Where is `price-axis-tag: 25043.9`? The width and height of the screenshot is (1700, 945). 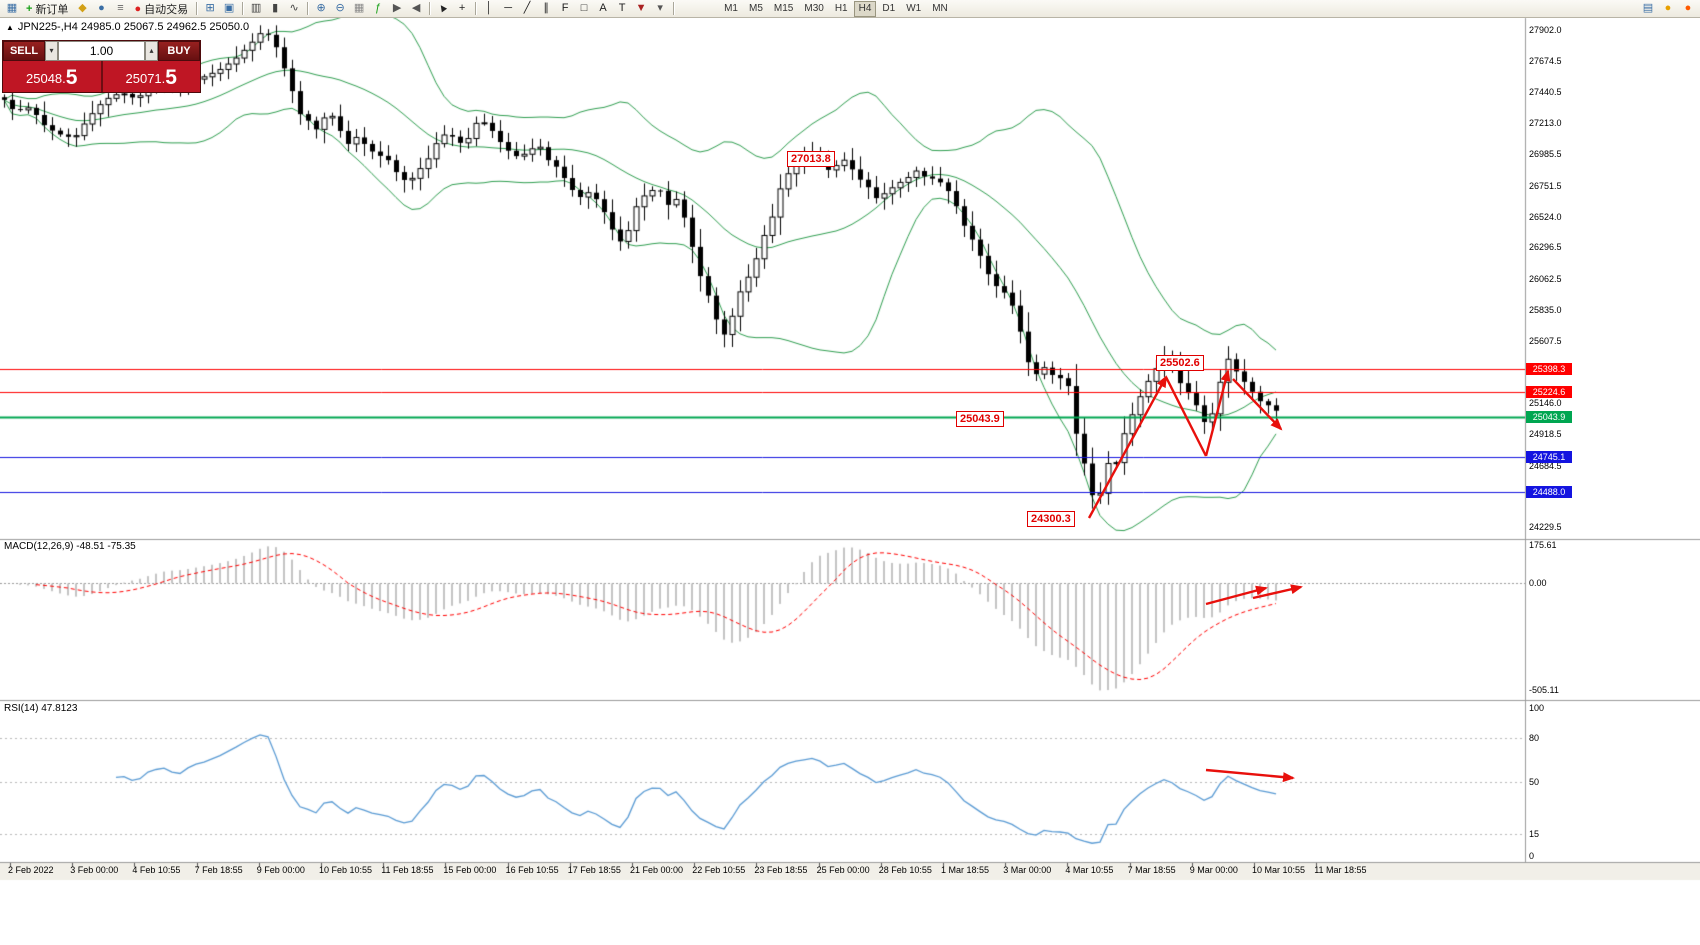
price-axis-tag: 25043.9 is located at coordinates (1549, 416).